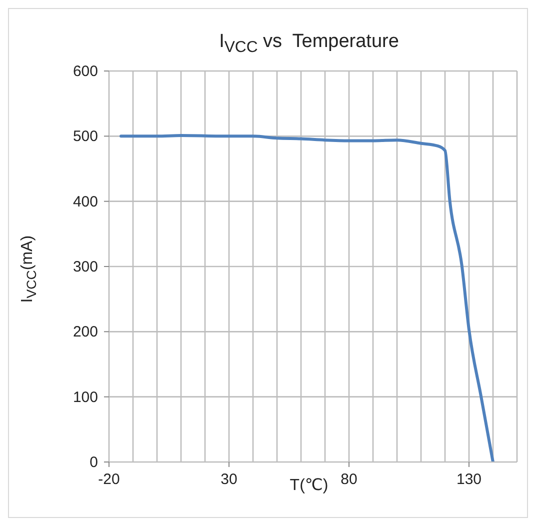 Image resolution: width=546 pixels, height=520 pixels. What do you see at coordinates (85, 201) in the screenshot?
I see `y-tick-label: 400` at bounding box center [85, 201].